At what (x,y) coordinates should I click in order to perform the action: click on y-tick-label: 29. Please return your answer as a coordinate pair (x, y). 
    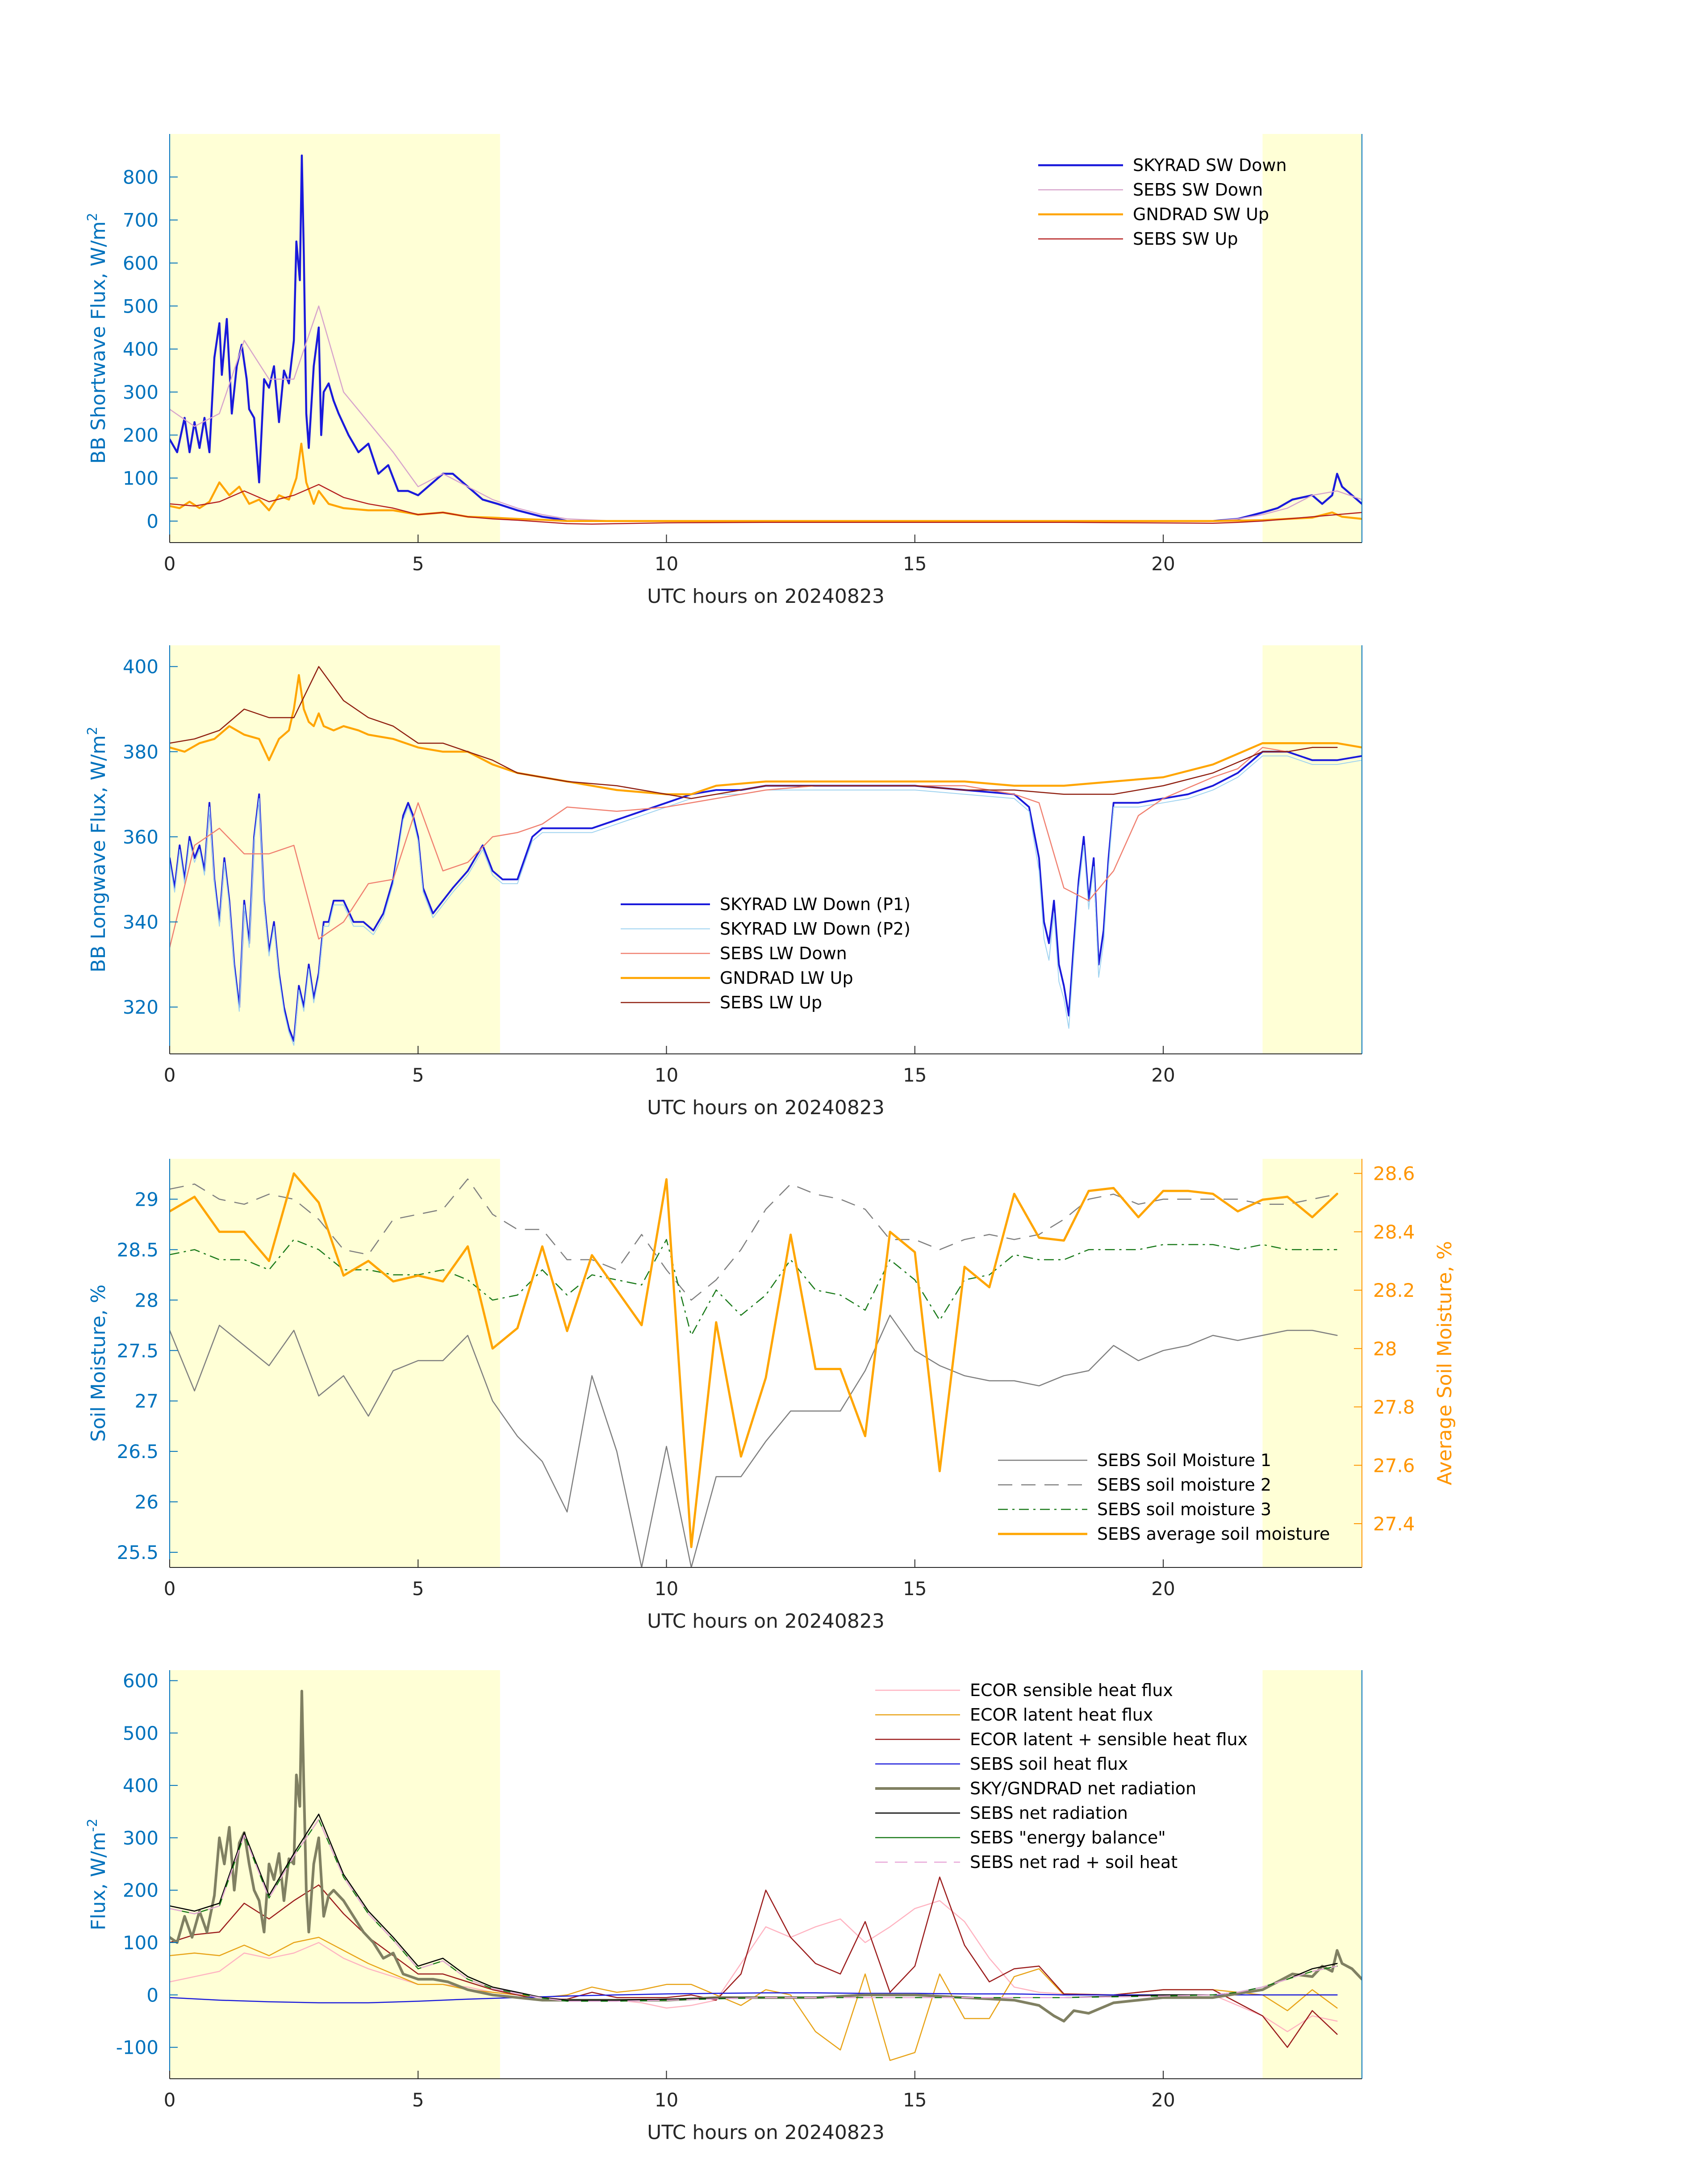
    Looking at the image, I should click on (147, 1199).